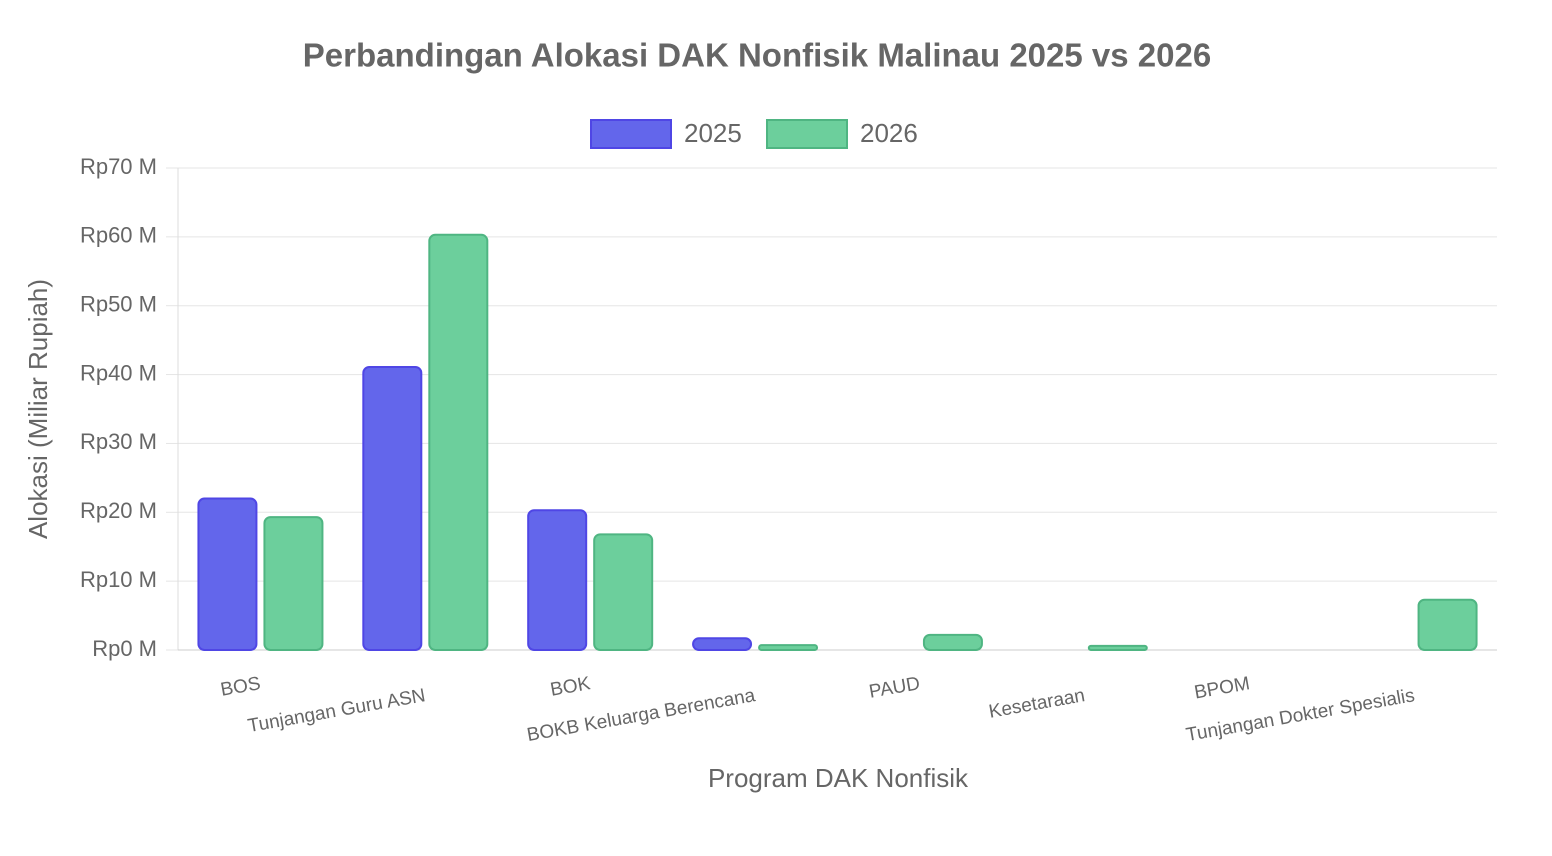  Describe the element at coordinates (118, 441) in the screenshot. I see `y-tick-label: Rp30 M` at that location.